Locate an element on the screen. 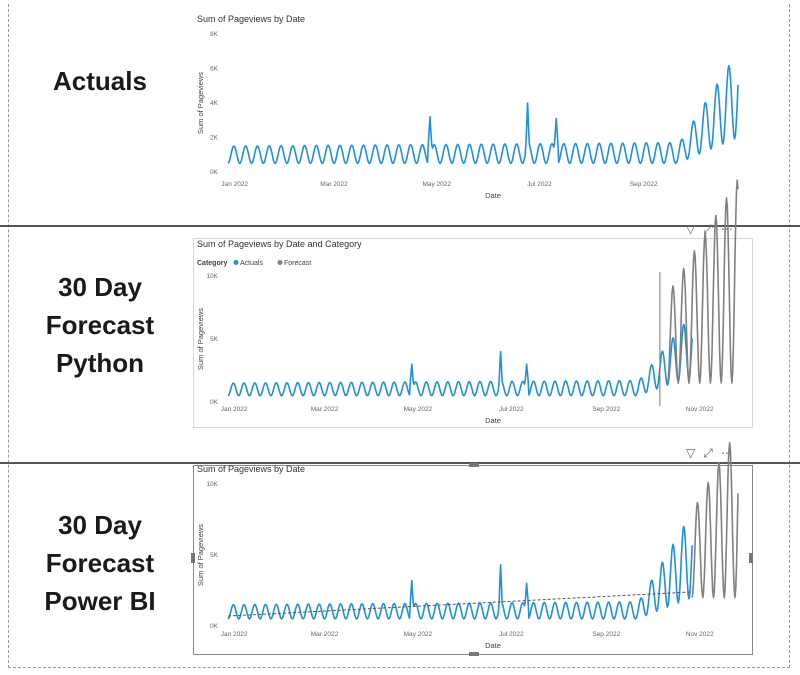 This screenshot has width=800, height=675. row-label-line: Actuals is located at coordinates (100, 81).